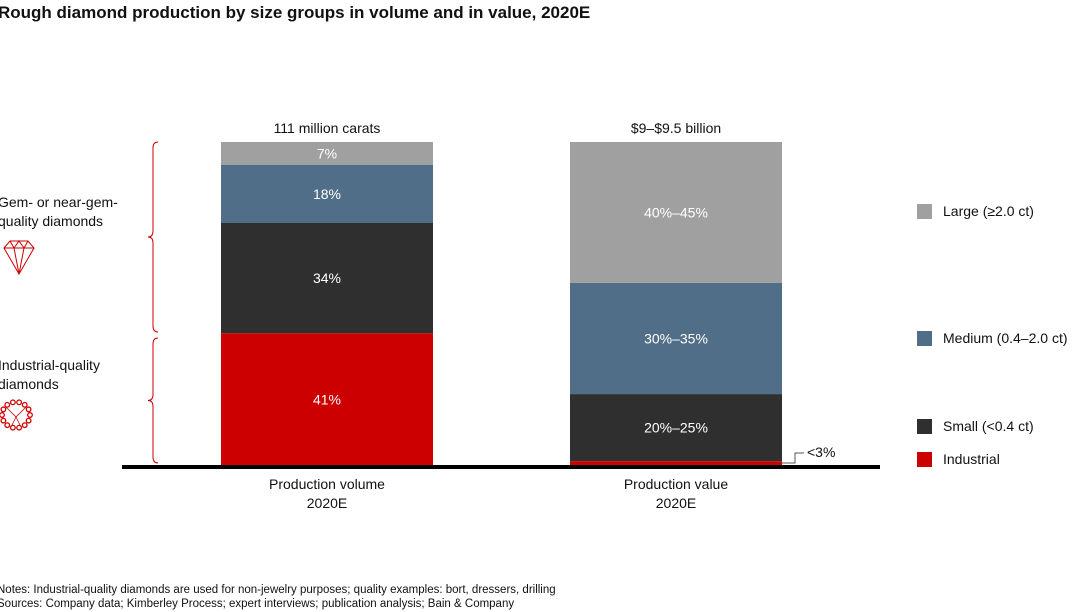 This screenshot has width=1080, height=612. Describe the element at coordinates (1005, 338) in the screenshot. I see `legend-label: Medium (0.4–2.0 ct)` at that location.